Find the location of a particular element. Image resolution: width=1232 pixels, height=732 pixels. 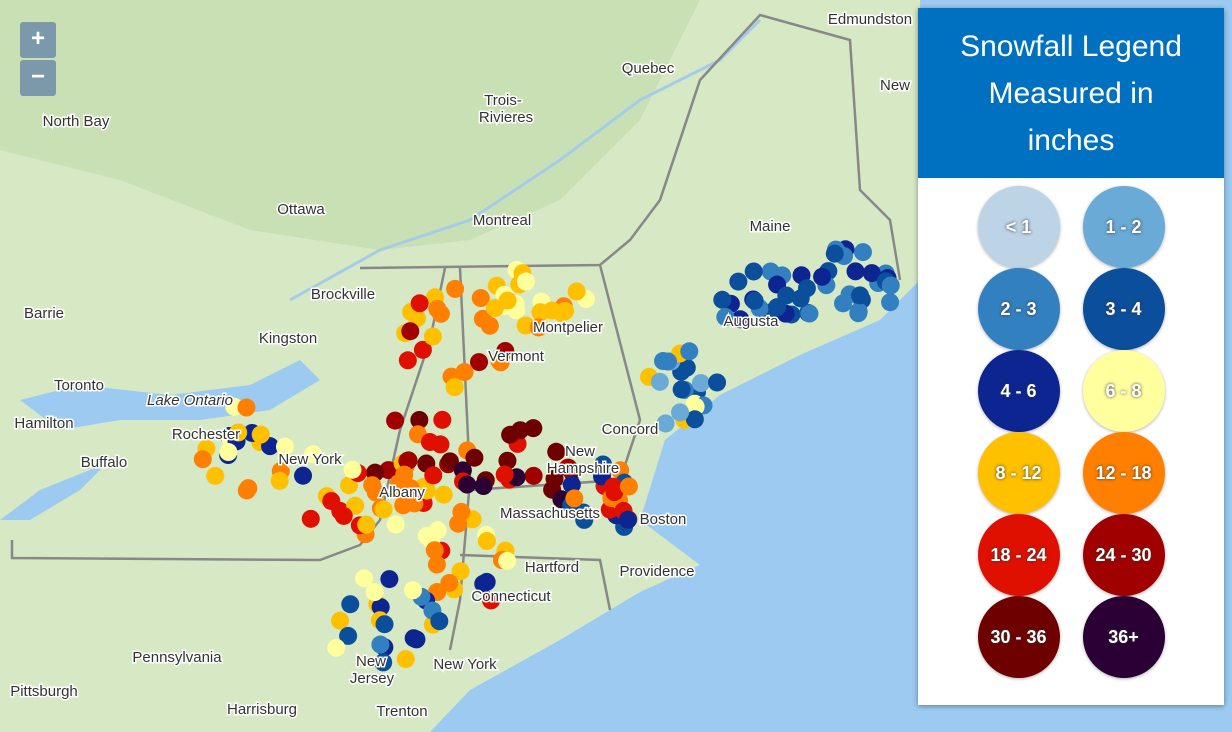

place-label: Hampshire is located at coordinates (583, 468).